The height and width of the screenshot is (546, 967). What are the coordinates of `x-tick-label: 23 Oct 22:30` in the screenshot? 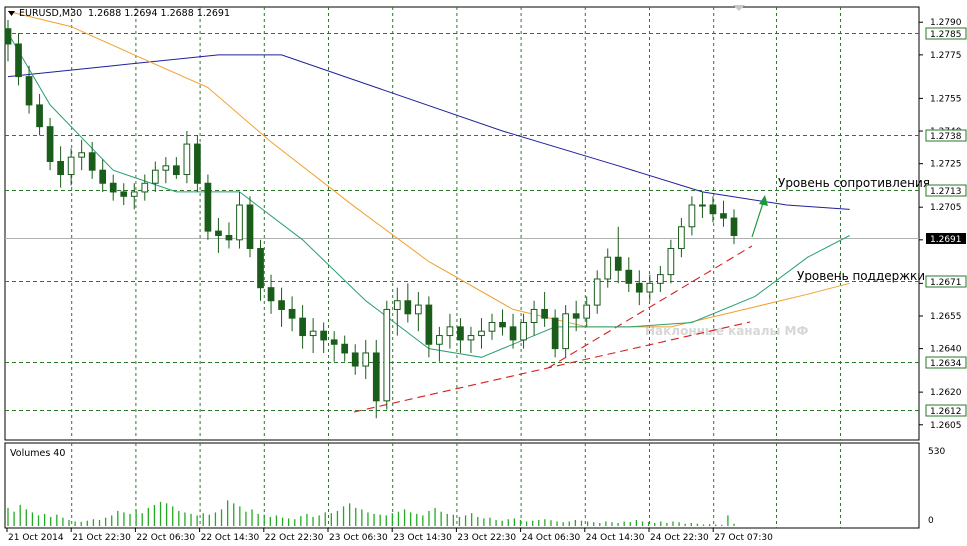 It's located at (486, 538).